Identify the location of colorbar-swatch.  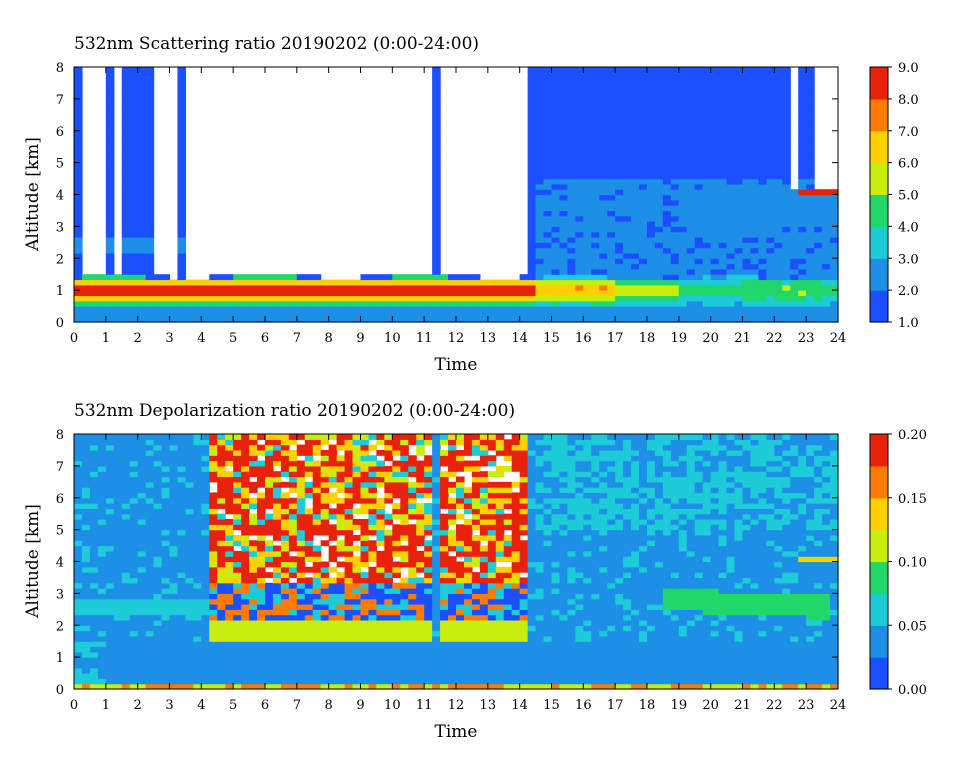
(879, 113).